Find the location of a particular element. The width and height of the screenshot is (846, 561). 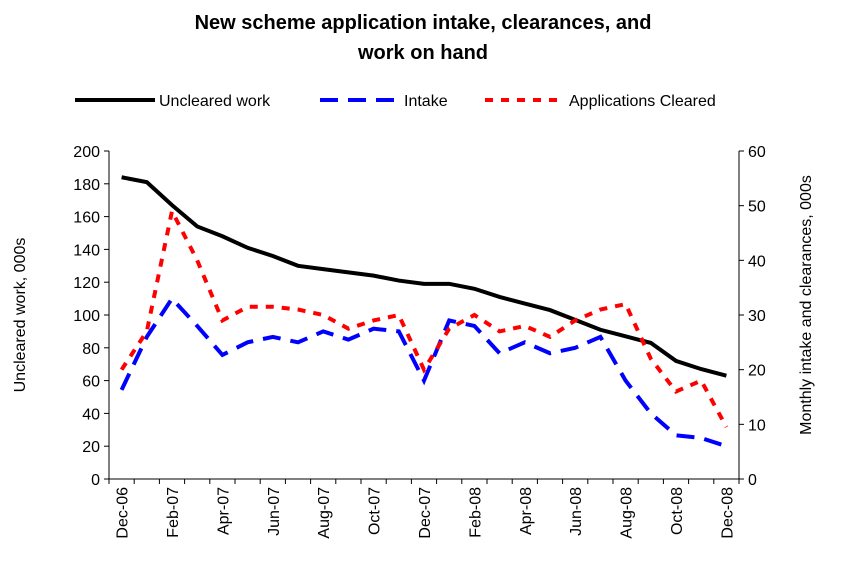

y2-tick-label: 40 is located at coordinates (757, 261).